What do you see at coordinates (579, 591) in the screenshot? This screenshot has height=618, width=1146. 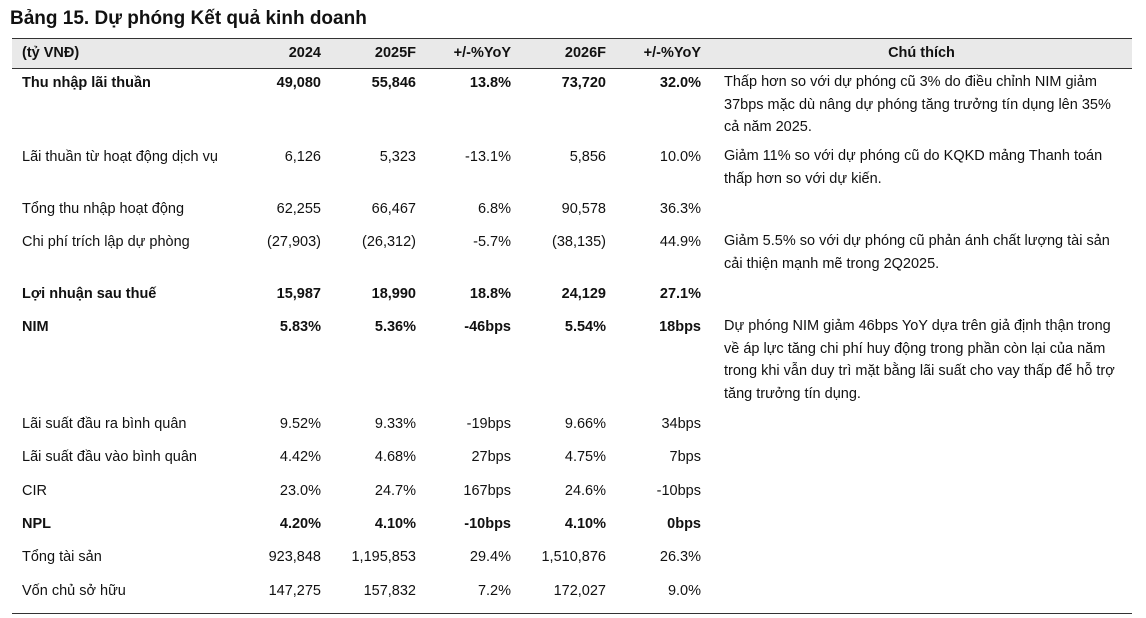 I see `cell-2026f: 172,027` at bounding box center [579, 591].